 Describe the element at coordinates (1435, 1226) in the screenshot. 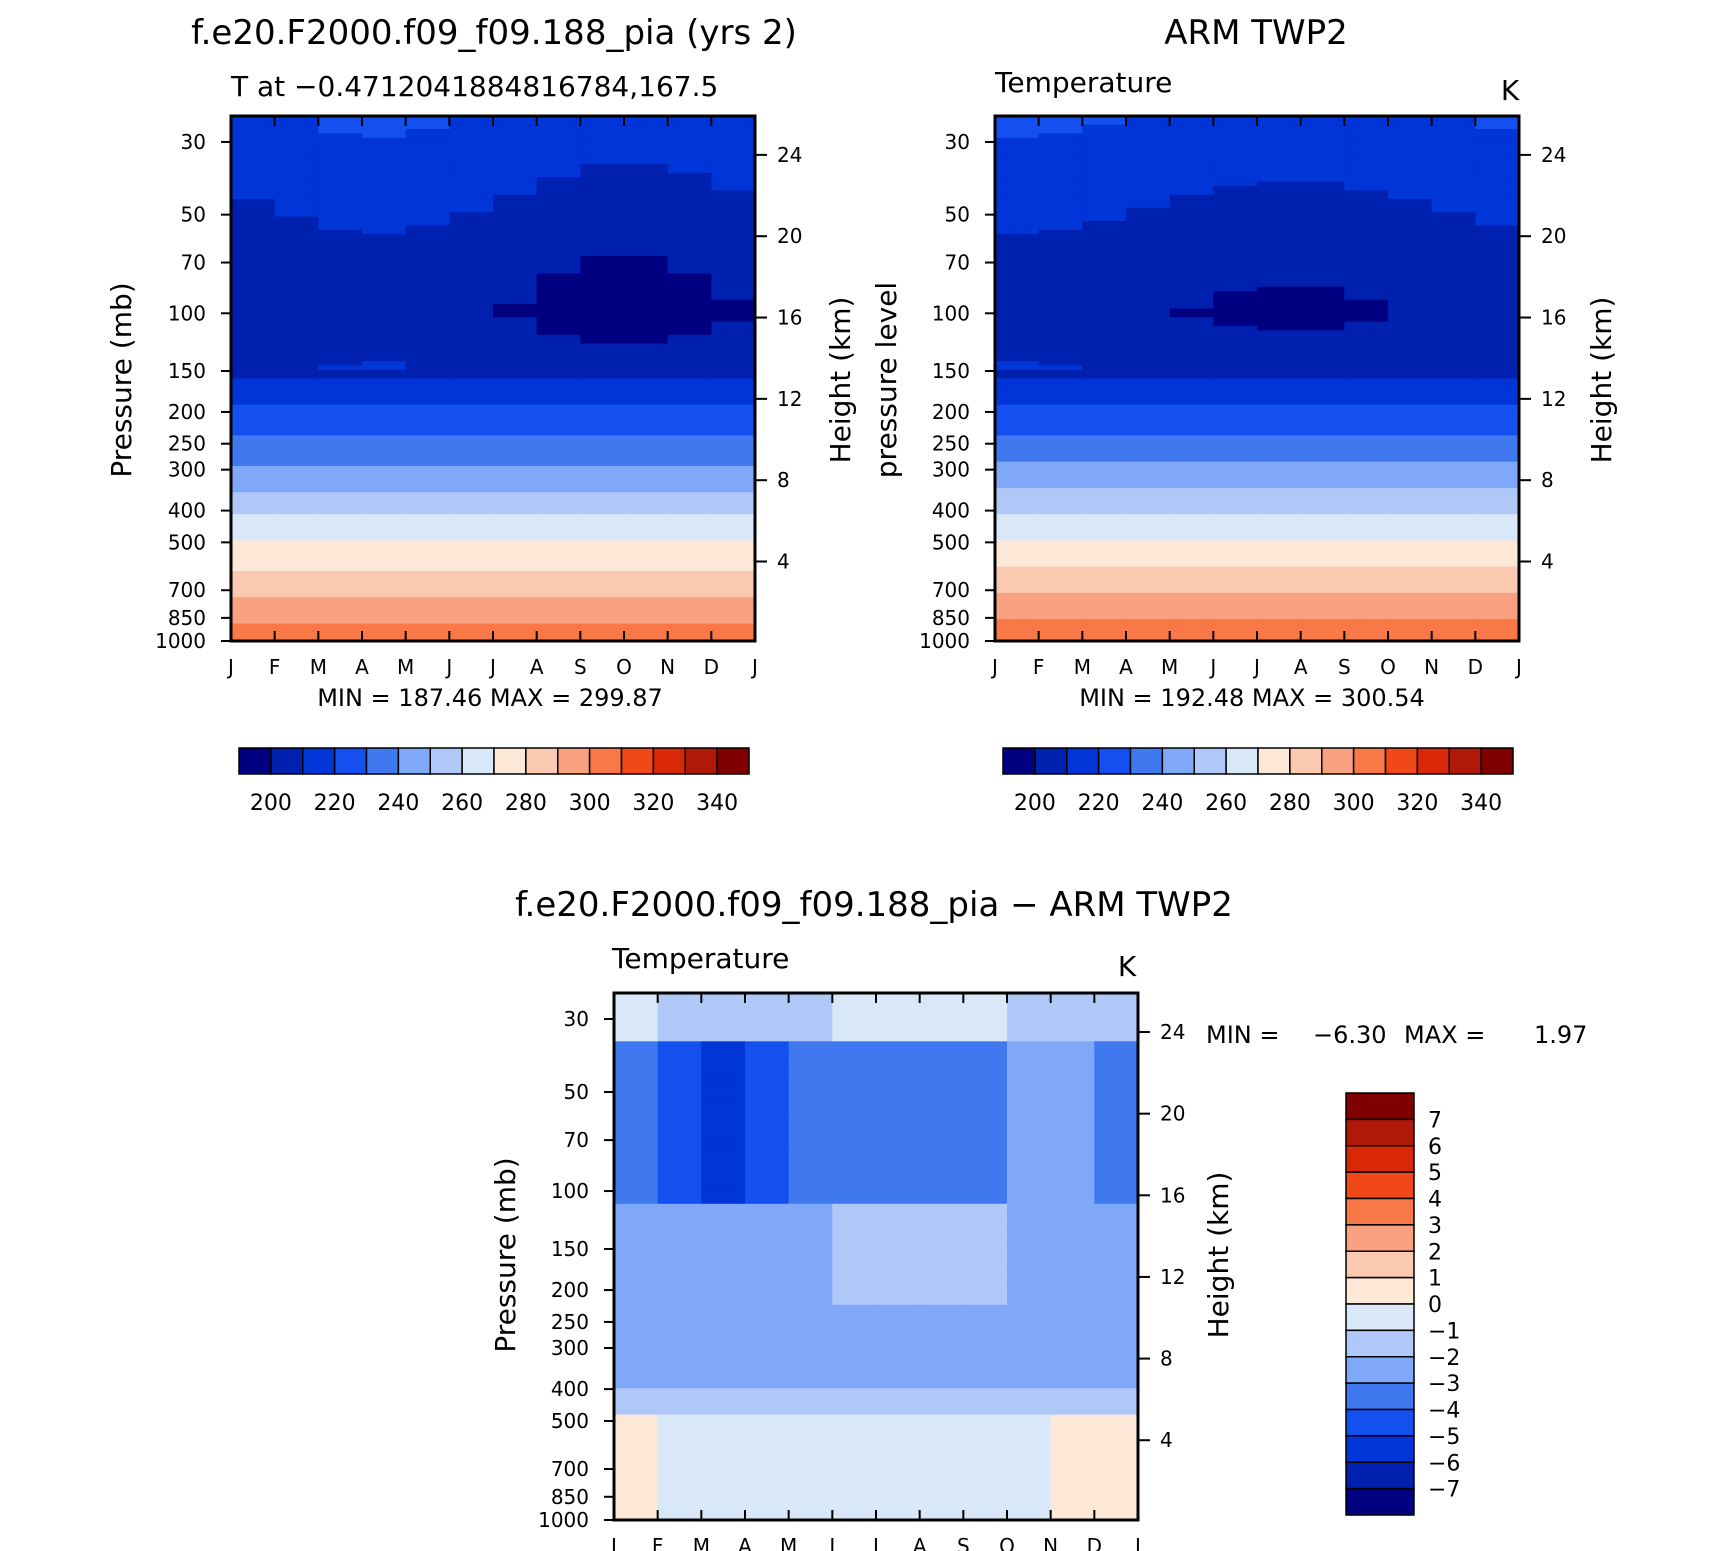

I see `colorbar-label: 3` at that location.